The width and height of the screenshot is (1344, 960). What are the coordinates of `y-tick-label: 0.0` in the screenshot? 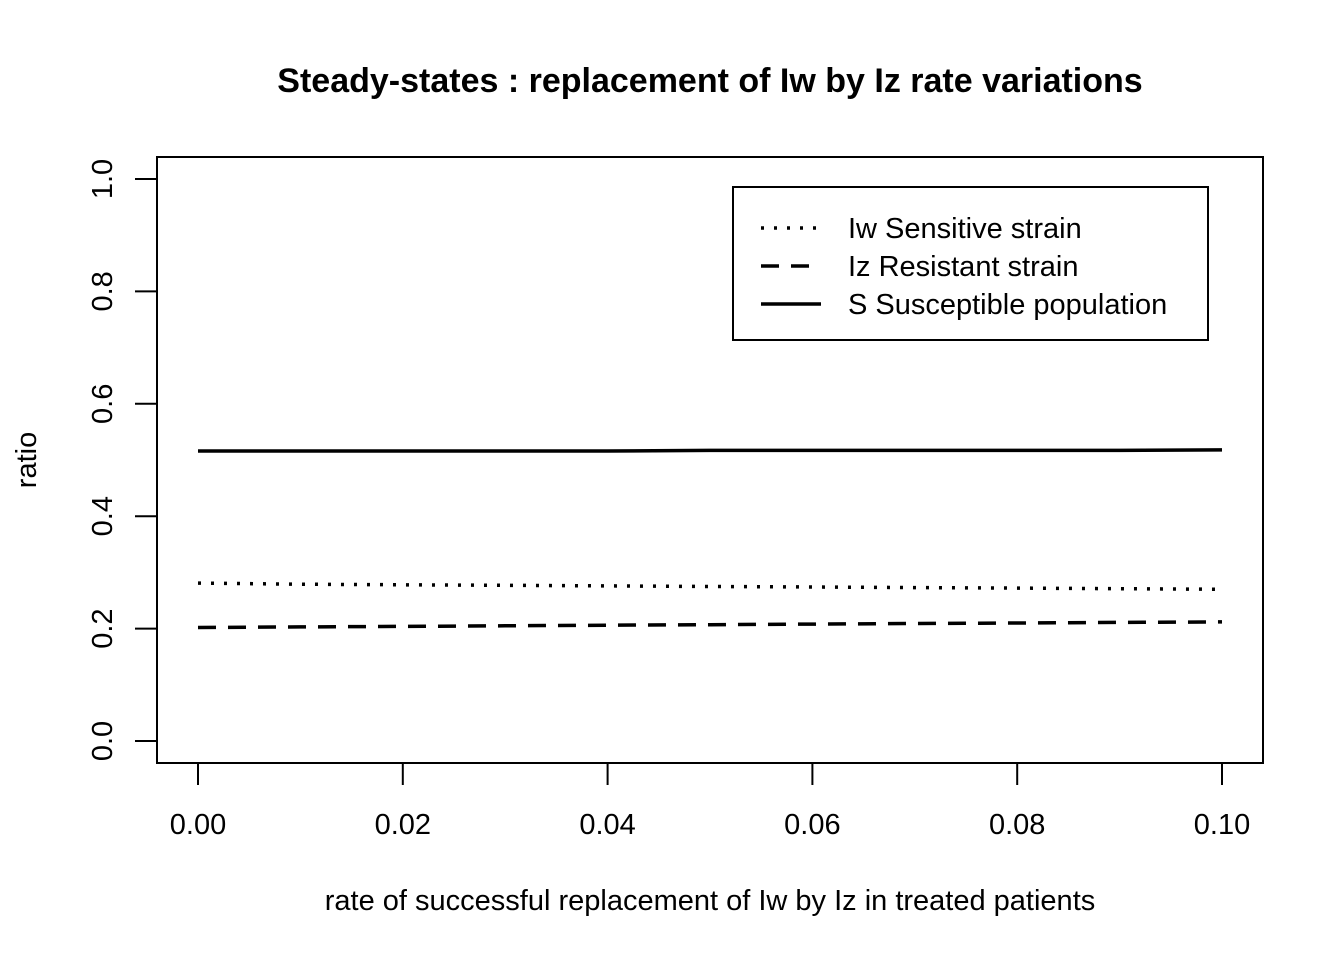 It's located at (103, 741).